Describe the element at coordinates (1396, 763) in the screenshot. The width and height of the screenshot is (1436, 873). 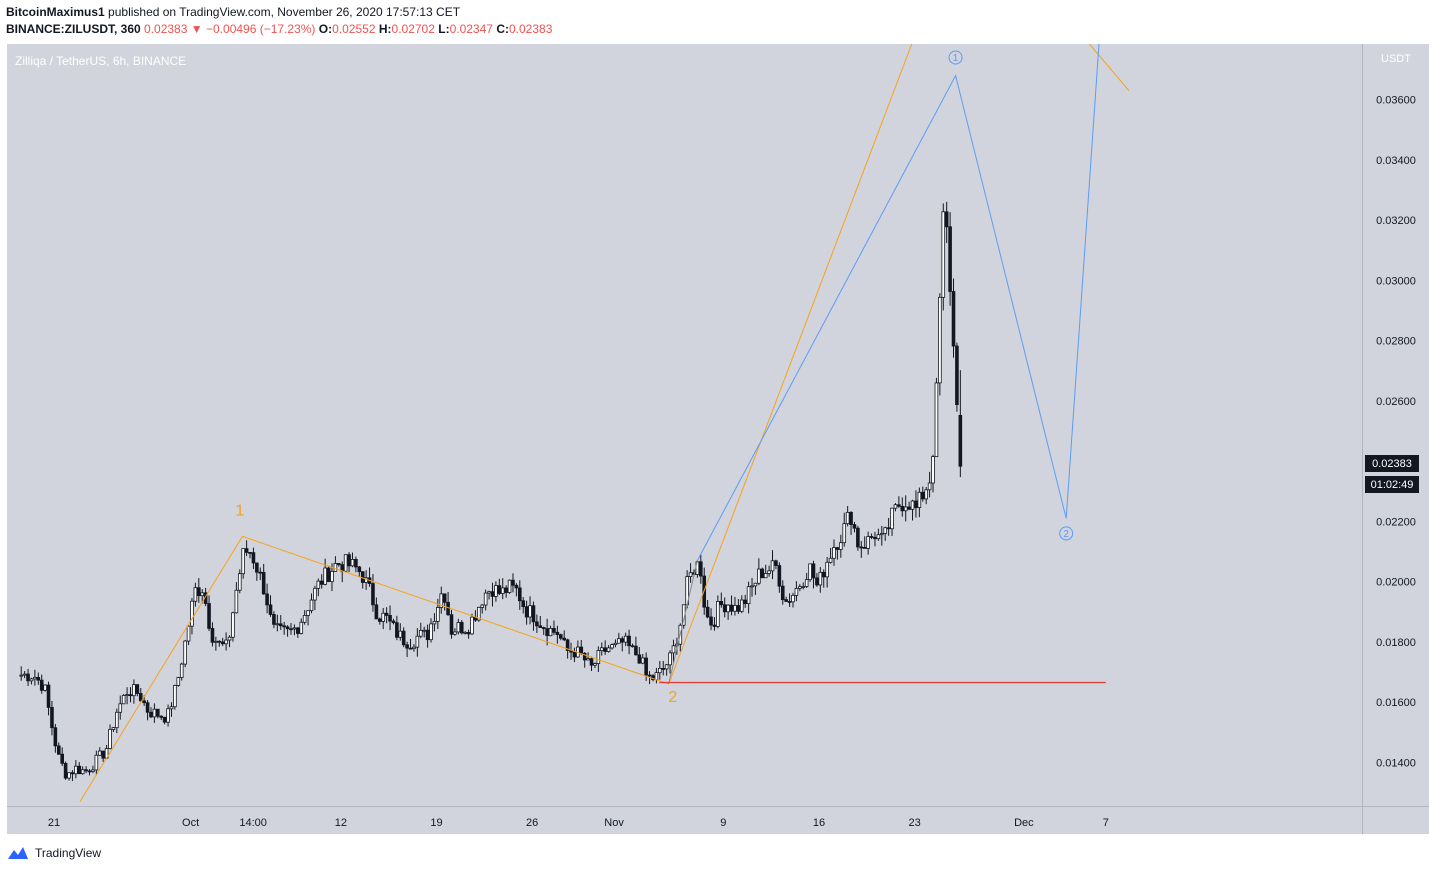
I see `price-tick-label: 0.01400` at that location.